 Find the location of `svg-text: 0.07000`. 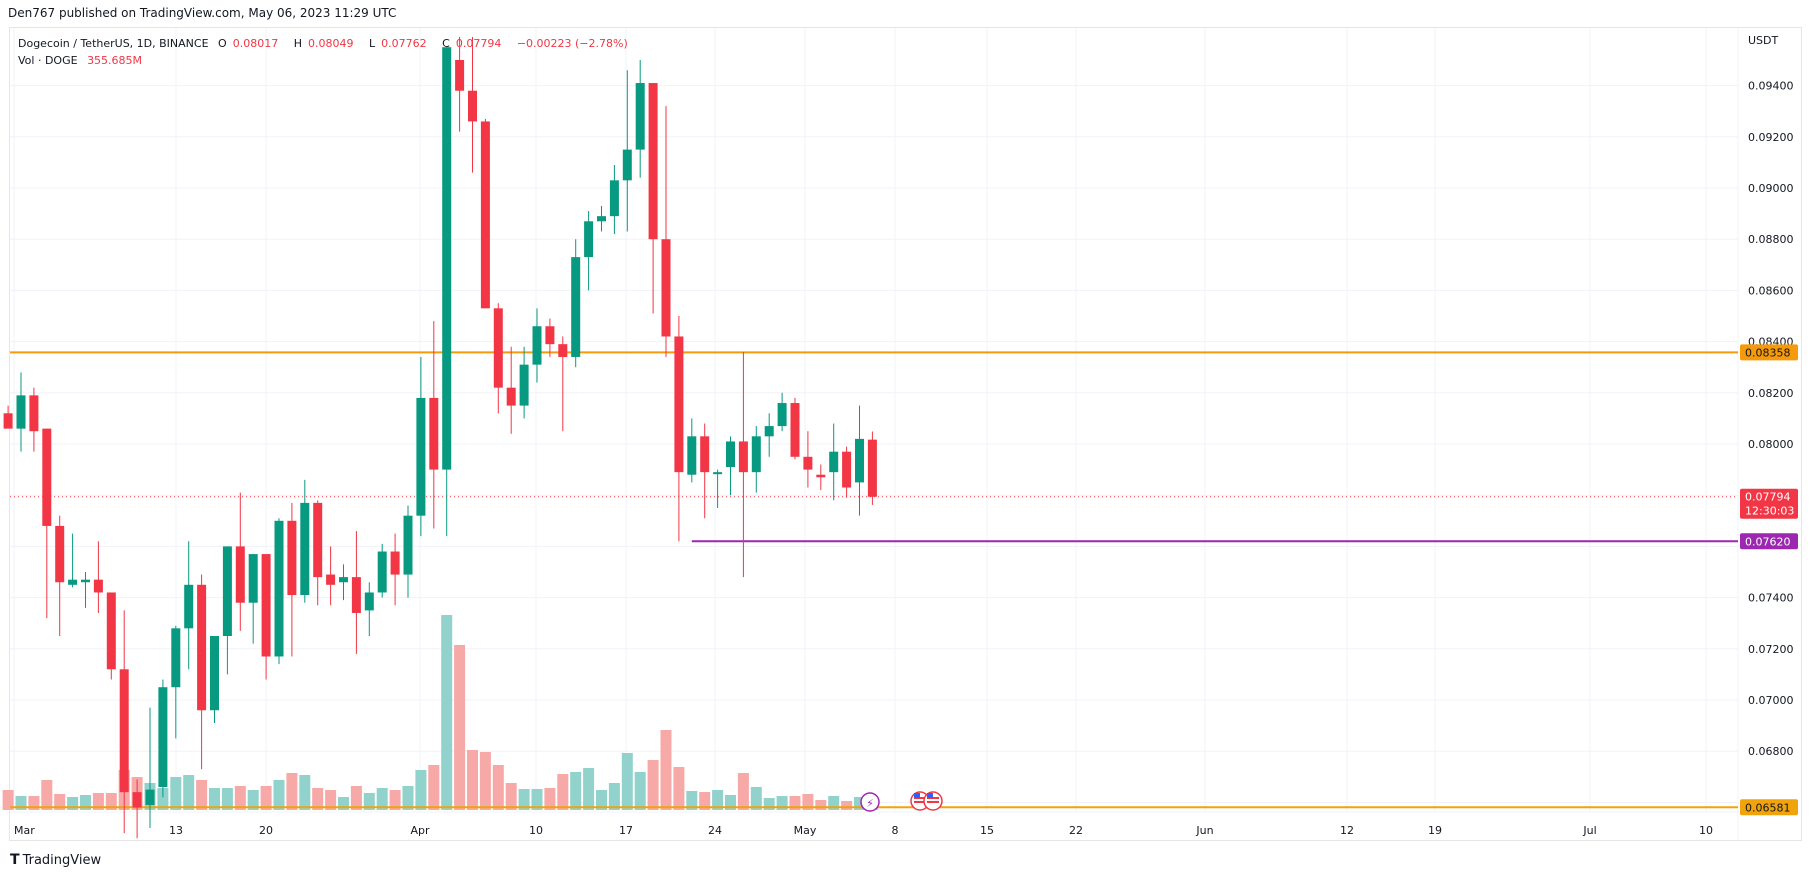

svg-text: 0.07000 is located at coordinates (1771, 700).